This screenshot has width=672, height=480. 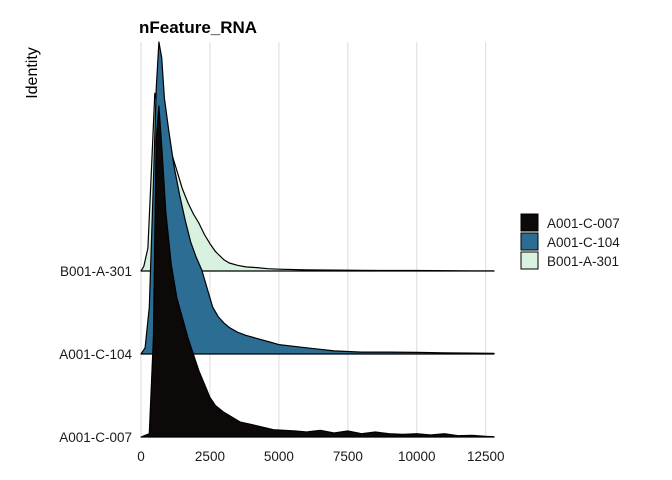 What do you see at coordinates (417, 456) in the screenshot?
I see `x-tick-label-10000: 10000` at bounding box center [417, 456].